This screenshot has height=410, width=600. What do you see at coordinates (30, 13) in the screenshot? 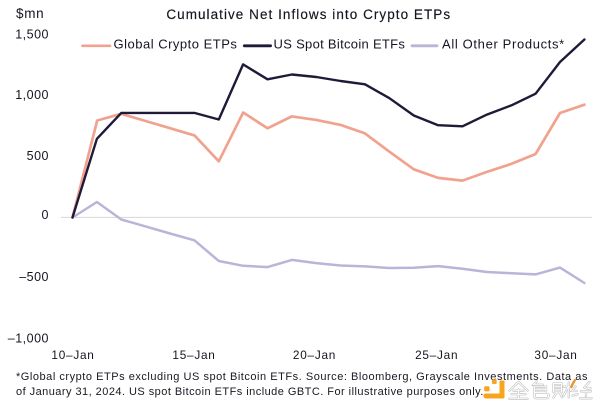
I see `svg-text: $mn` at bounding box center [30, 13].